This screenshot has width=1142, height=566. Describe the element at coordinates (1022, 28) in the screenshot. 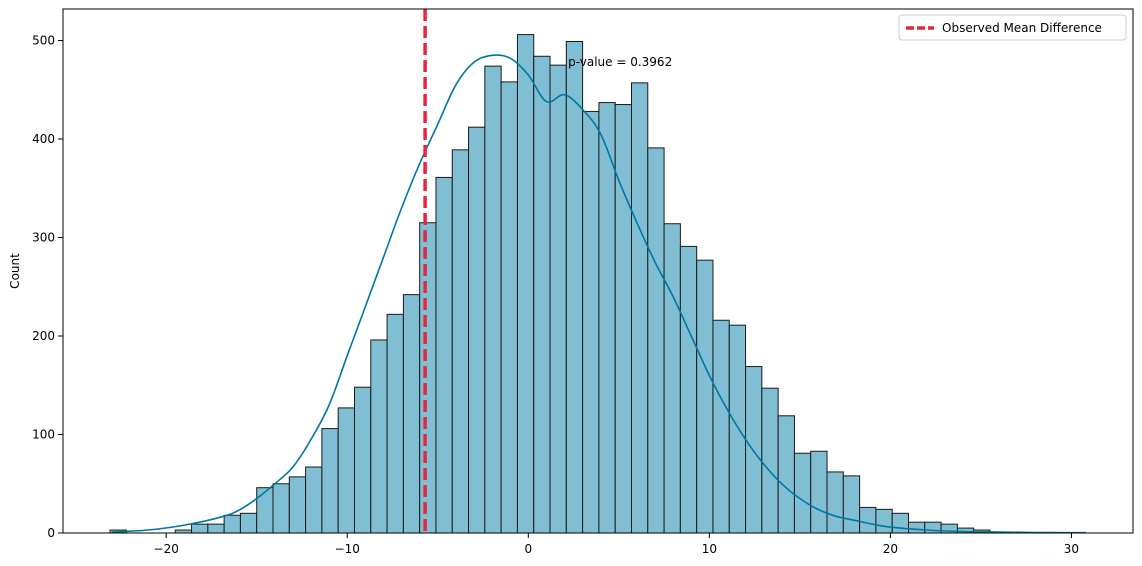

I see `legend-label: Observed Mean Difference` at that location.